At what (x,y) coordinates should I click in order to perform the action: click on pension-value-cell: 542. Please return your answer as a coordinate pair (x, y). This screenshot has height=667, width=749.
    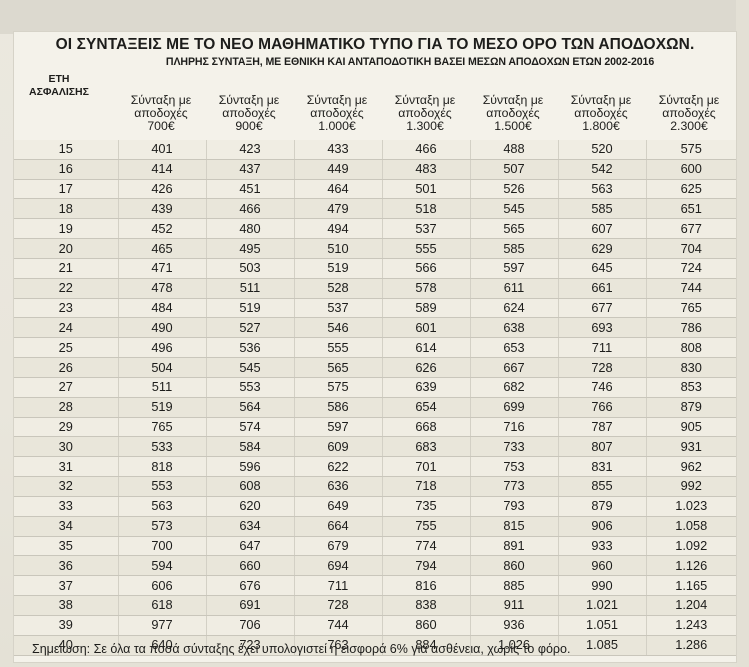
    Looking at the image, I should click on (601, 169).